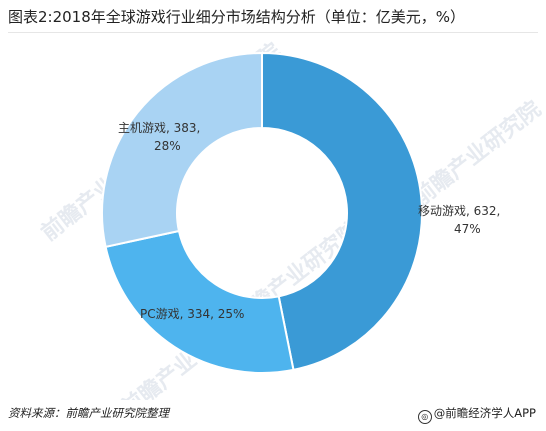 The image size is (546, 431). I want to click on source-note: 资料来源：前瞻产业研究院整理, so click(88, 413).